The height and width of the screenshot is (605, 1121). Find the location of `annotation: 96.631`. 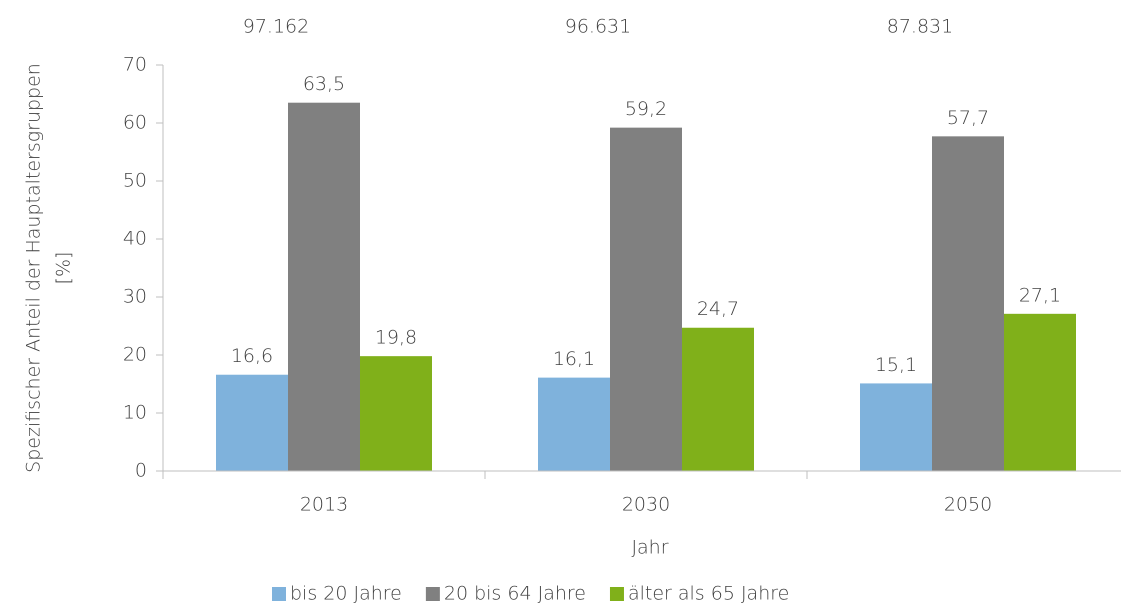

annotation: 96.631 is located at coordinates (598, 27).